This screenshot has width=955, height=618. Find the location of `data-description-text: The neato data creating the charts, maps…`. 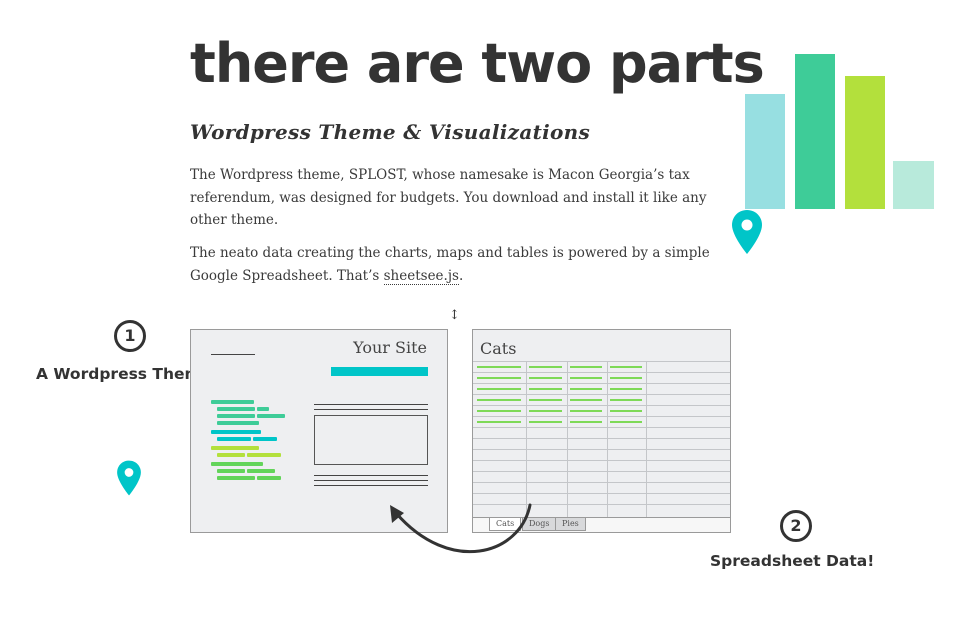

data-description-text: The neato data creating the charts, maps… is located at coordinates (450, 264).